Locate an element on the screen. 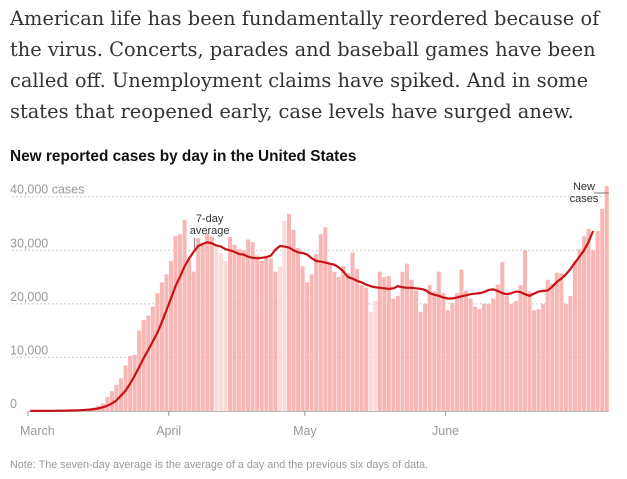 The height and width of the screenshot is (479, 627). new-cases-annotation-label: New is located at coordinates (584, 187).